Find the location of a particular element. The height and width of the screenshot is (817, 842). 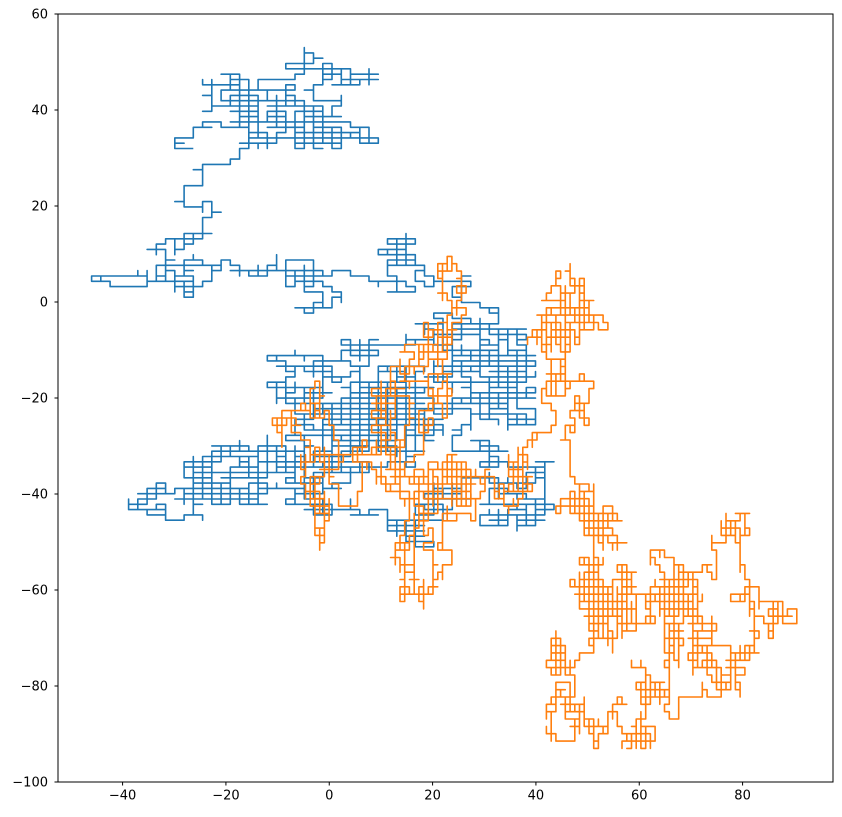

x-tick-label: 0 is located at coordinates (329, 796).